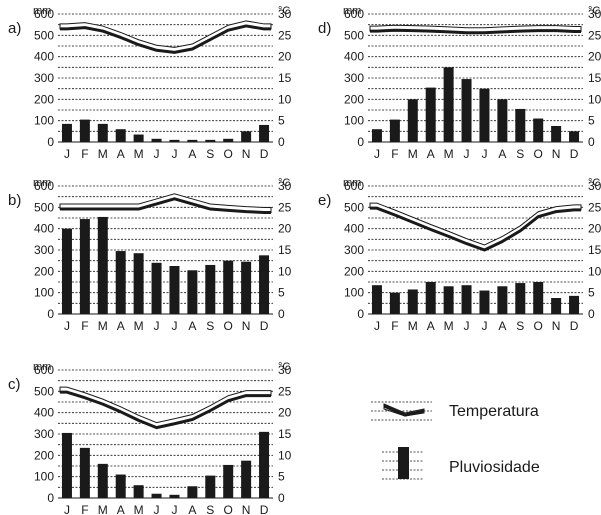  What do you see at coordinates (44, 121) in the screenshot?
I see `left-tick-label: 100` at bounding box center [44, 121].